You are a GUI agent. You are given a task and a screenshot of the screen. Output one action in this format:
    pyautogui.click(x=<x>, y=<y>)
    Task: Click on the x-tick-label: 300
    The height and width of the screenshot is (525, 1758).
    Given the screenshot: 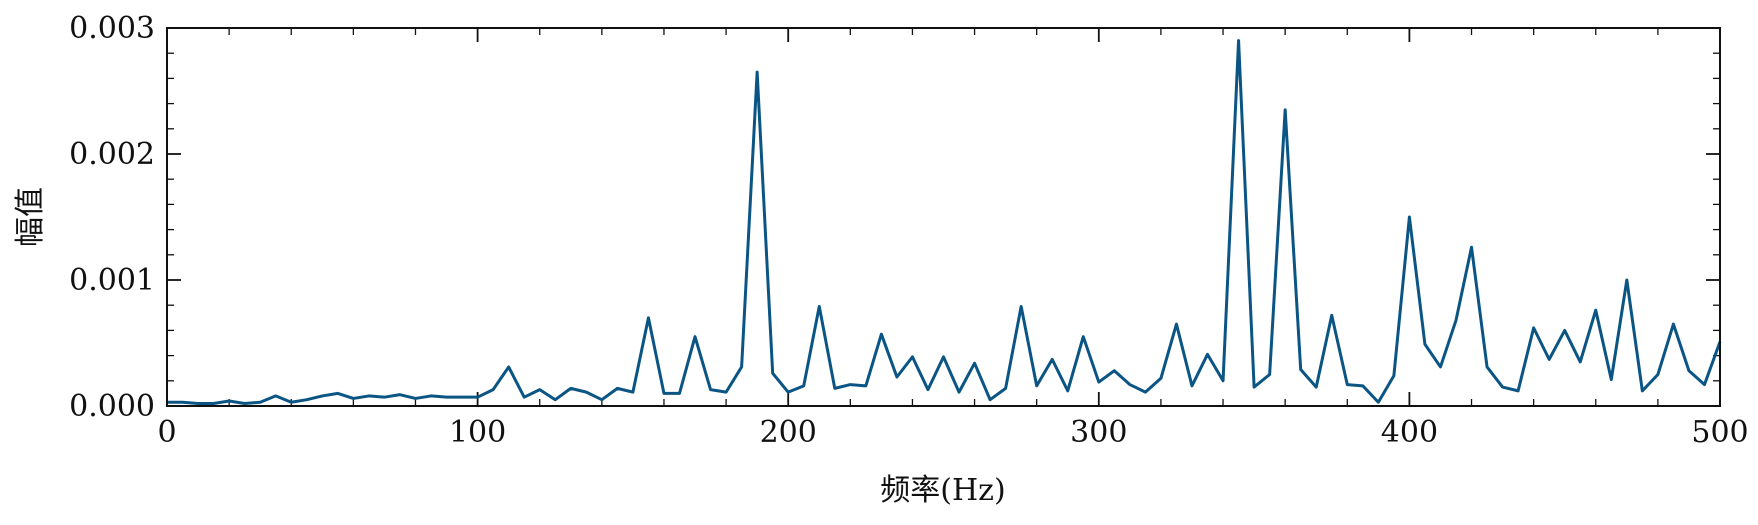 What is the action you would take?
    pyautogui.click(x=1098, y=432)
    